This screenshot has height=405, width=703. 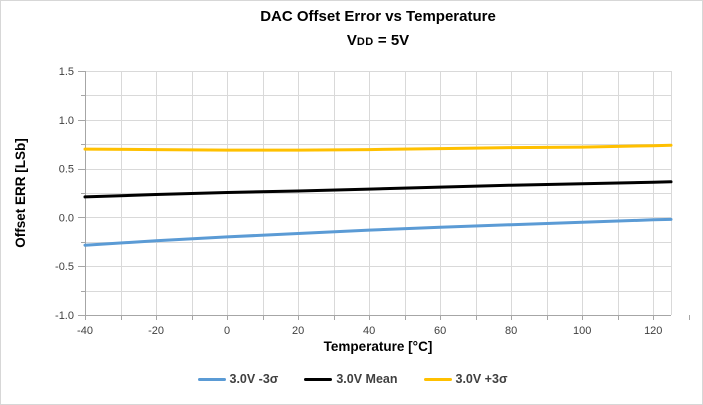 I want to click on svg-text: 120, so click(x=653, y=331).